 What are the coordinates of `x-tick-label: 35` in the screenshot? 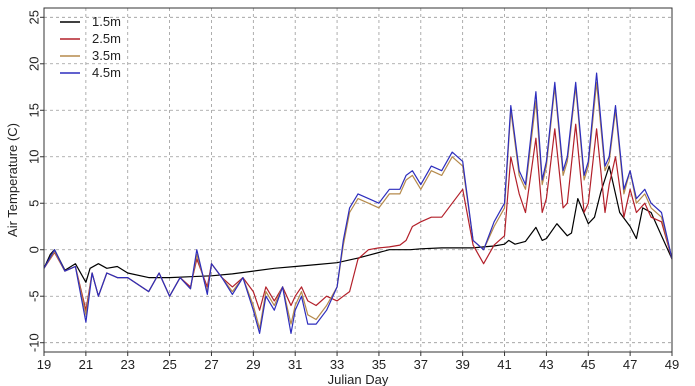 It's located at (379, 364).